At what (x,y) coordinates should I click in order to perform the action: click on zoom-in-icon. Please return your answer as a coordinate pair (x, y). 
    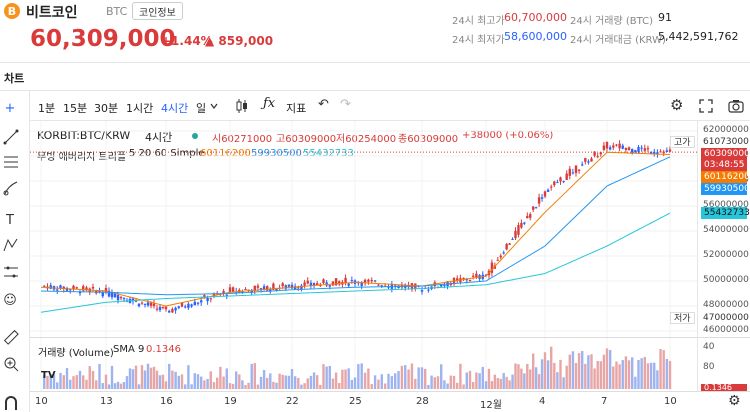
    Looking at the image, I should click on (11, 364).